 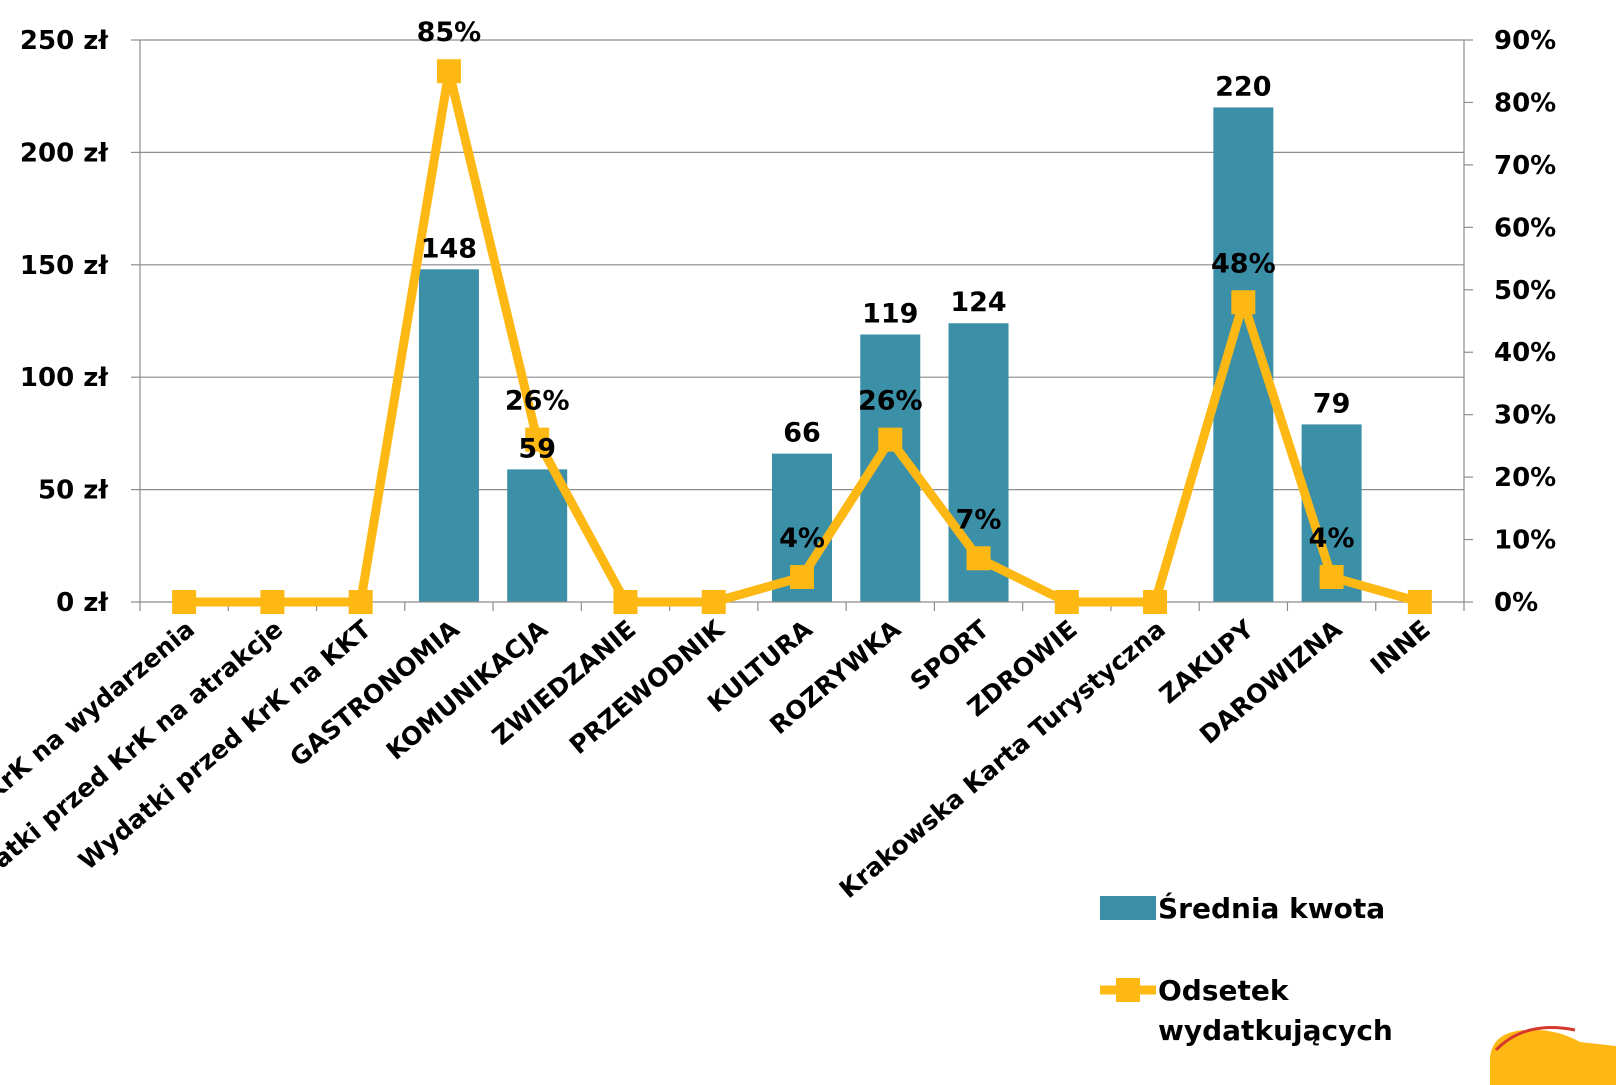 I want to click on legend-label-line: Odsetek wydatkujących, so click(x=1275, y=1010).